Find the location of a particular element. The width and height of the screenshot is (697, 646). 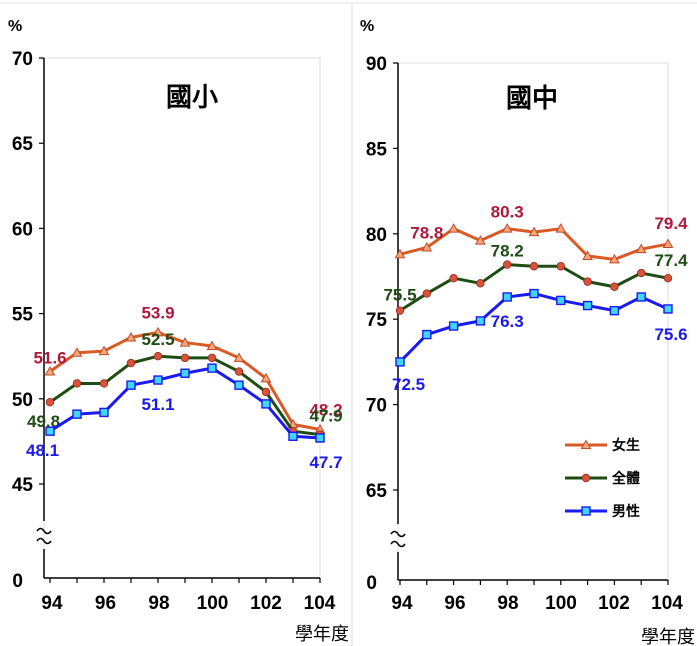

series-line-男性 is located at coordinates (533, 327).